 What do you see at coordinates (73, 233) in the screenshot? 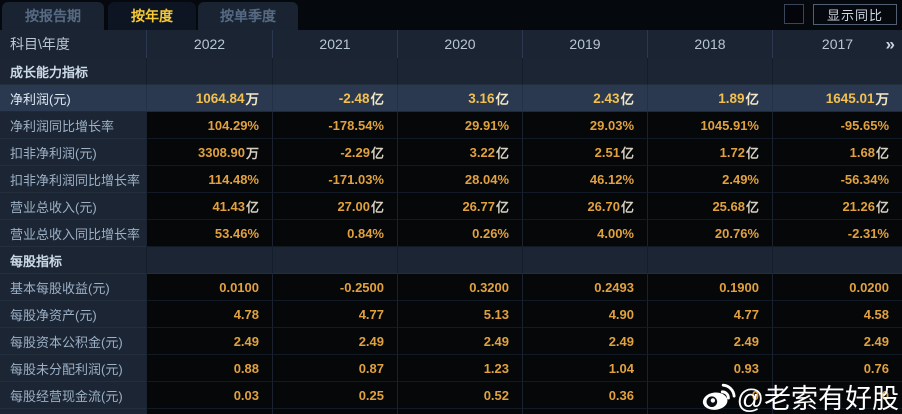
I see `row-label: 营业总收入同比增长率` at bounding box center [73, 233].